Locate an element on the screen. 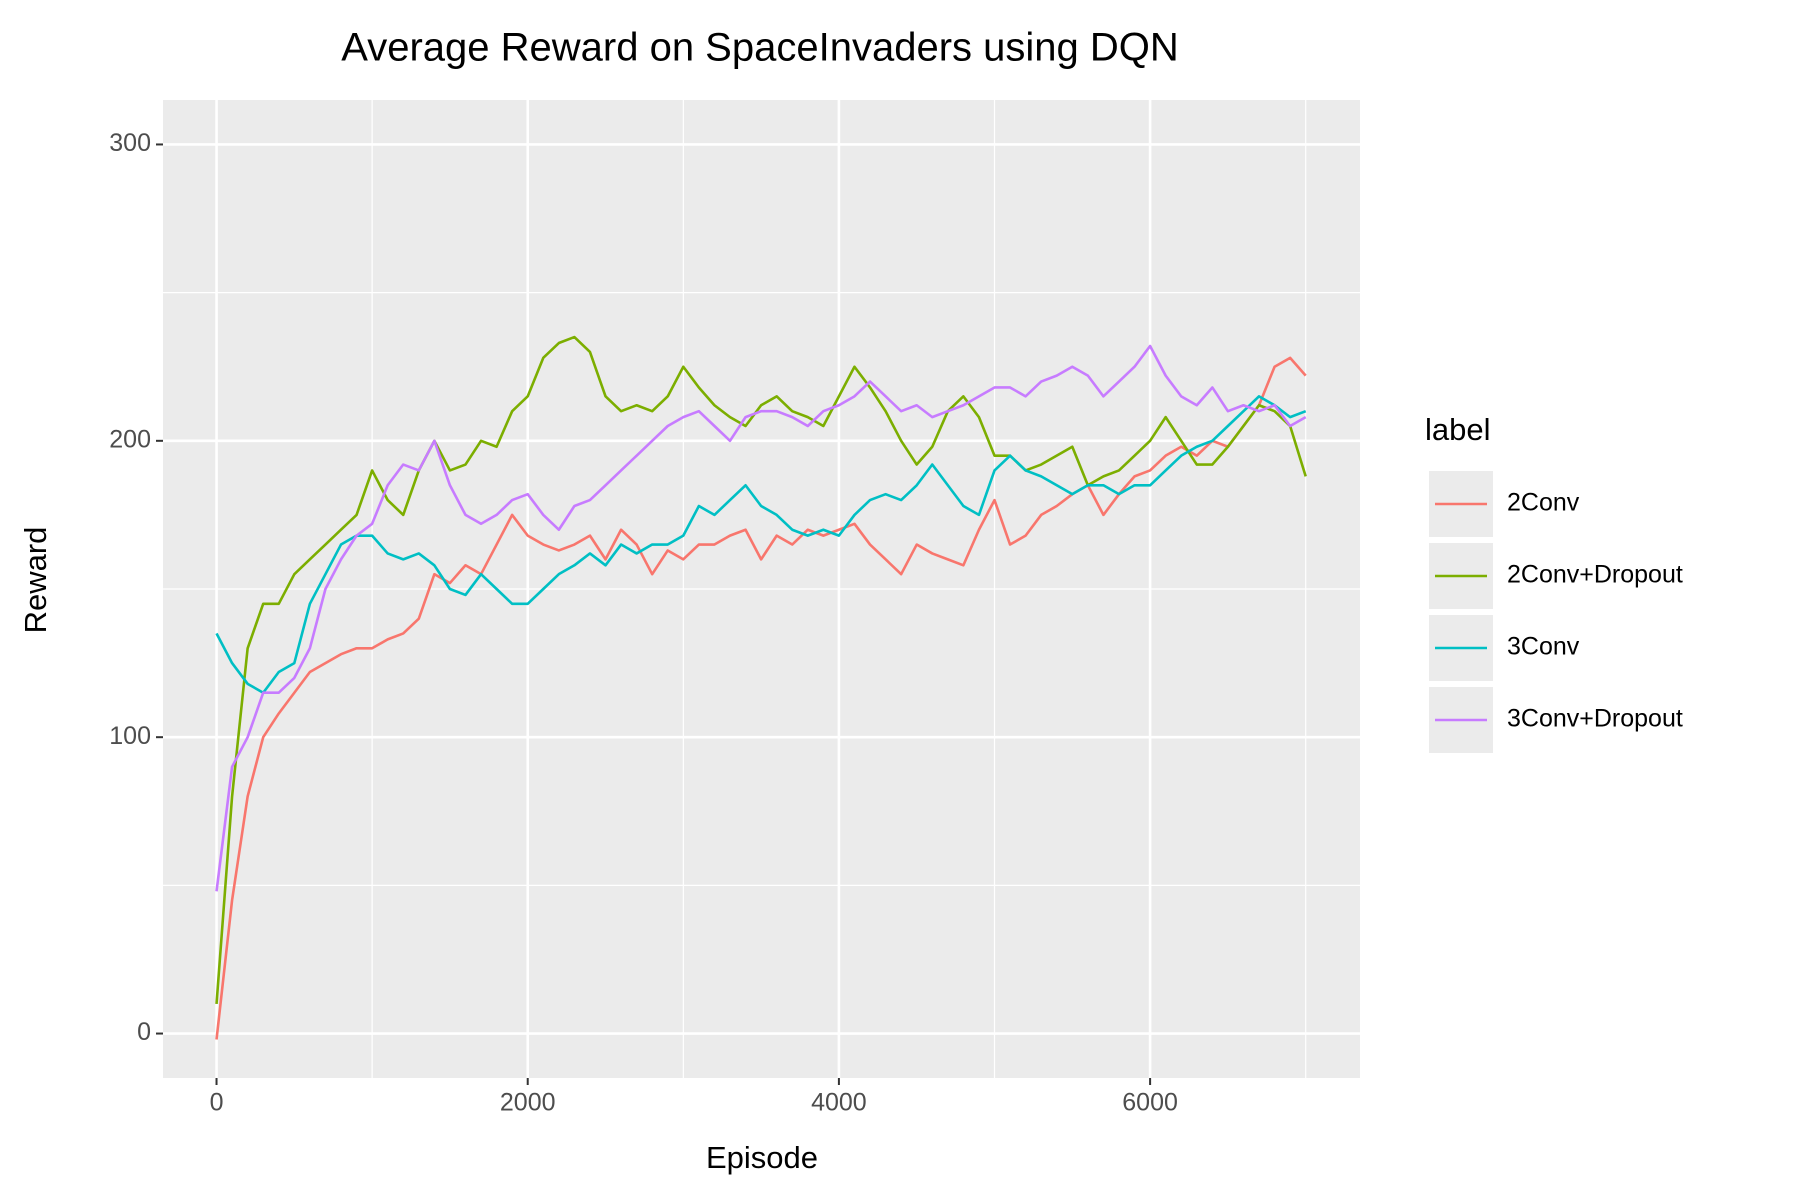  y-tick-label: 200 is located at coordinates (130, 439).